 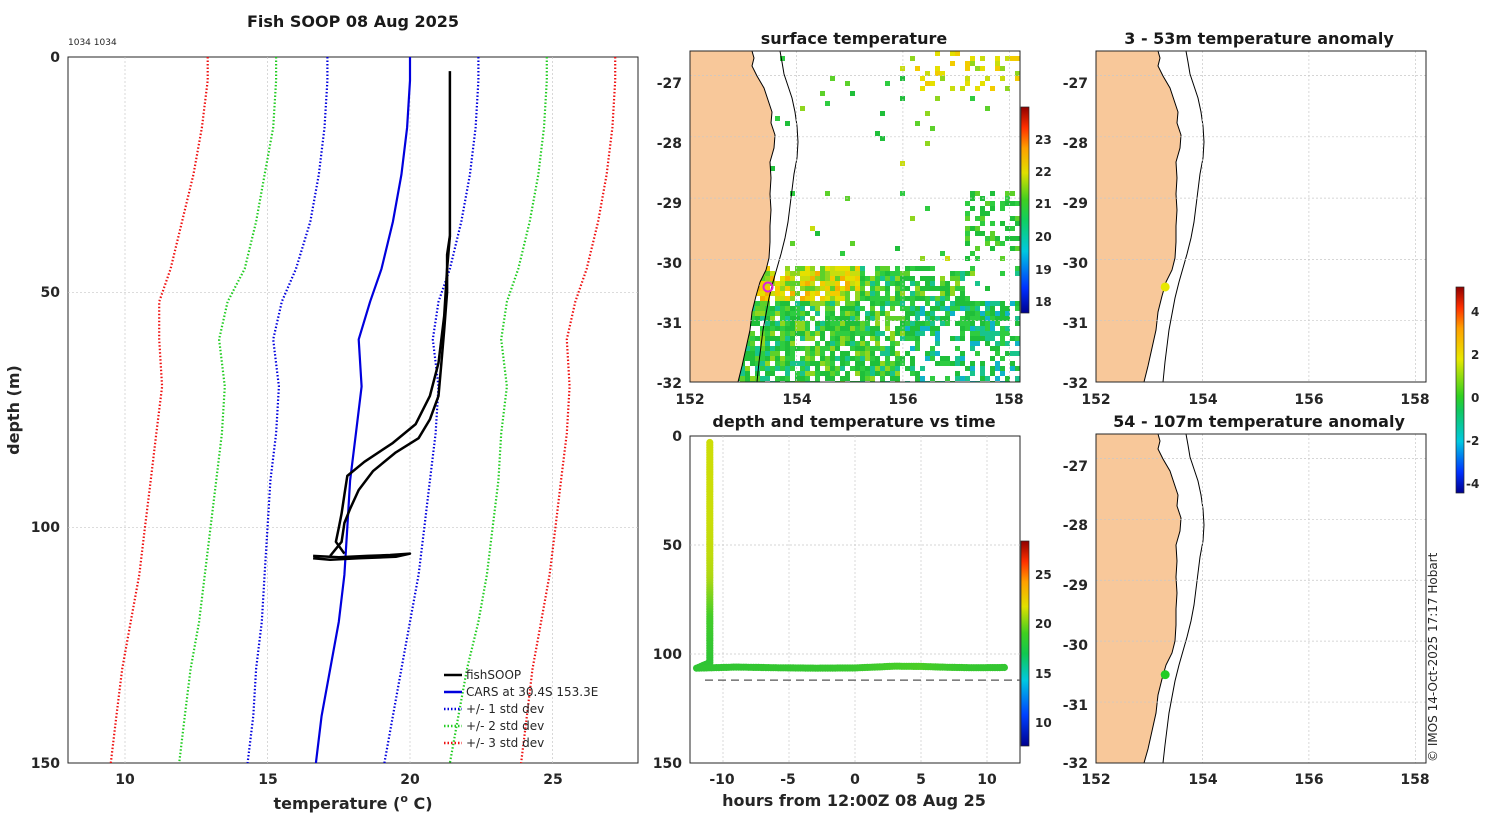 What do you see at coordinates (667, 600) in the screenshot?
I see `depth-time-y-ticks: 0 50 100 150` at bounding box center [667, 600].